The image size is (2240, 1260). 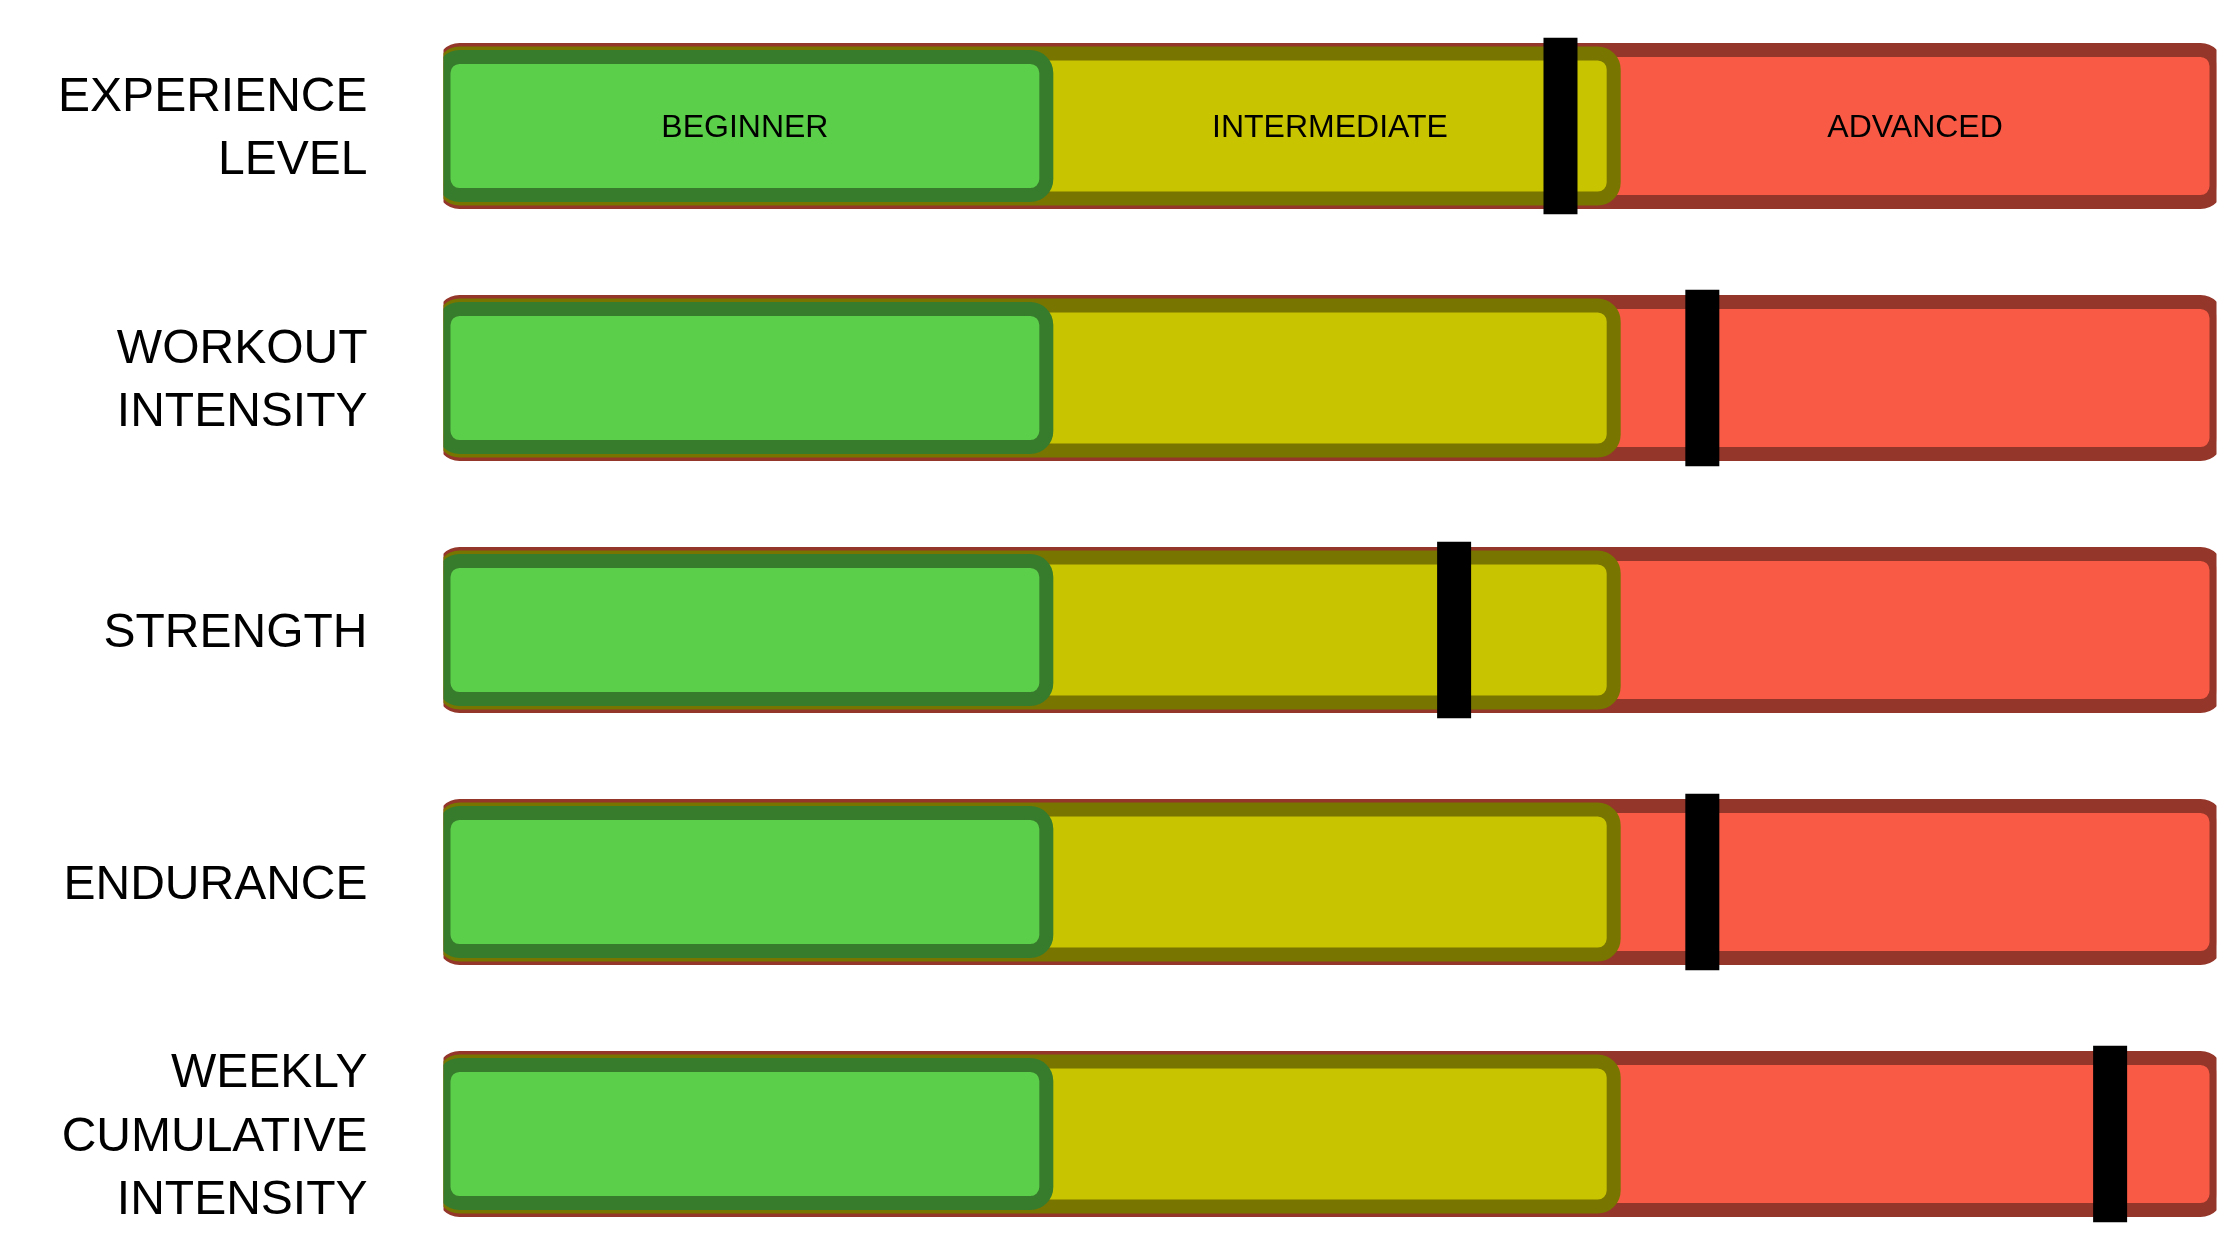 I want to click on series-label: ADVANCED, so click(x=1915, y=126).